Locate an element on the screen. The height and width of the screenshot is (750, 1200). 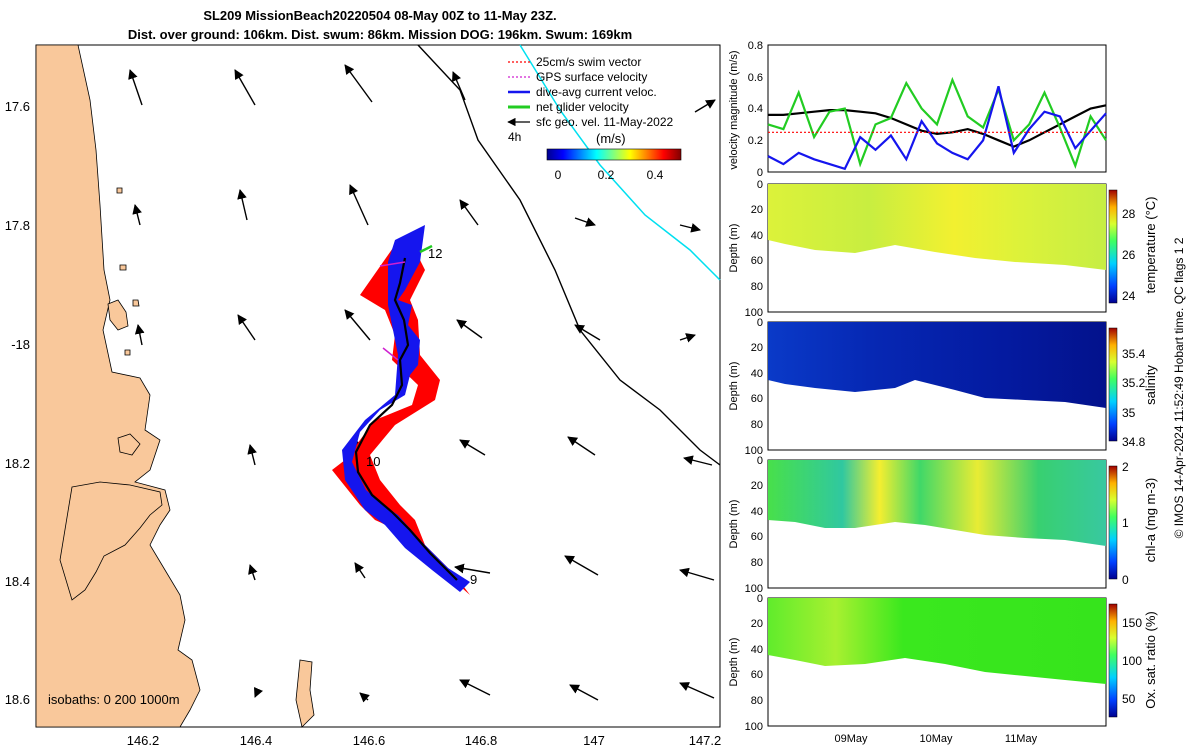
net-glider-vector is located at coordinates (426, 249).